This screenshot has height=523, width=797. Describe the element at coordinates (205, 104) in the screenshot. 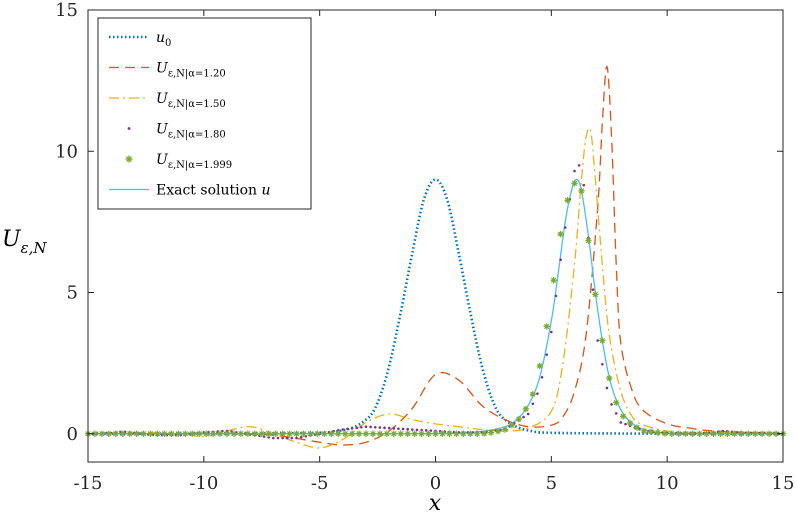

I see `legend-label-tail: |α=1.50` at that location.